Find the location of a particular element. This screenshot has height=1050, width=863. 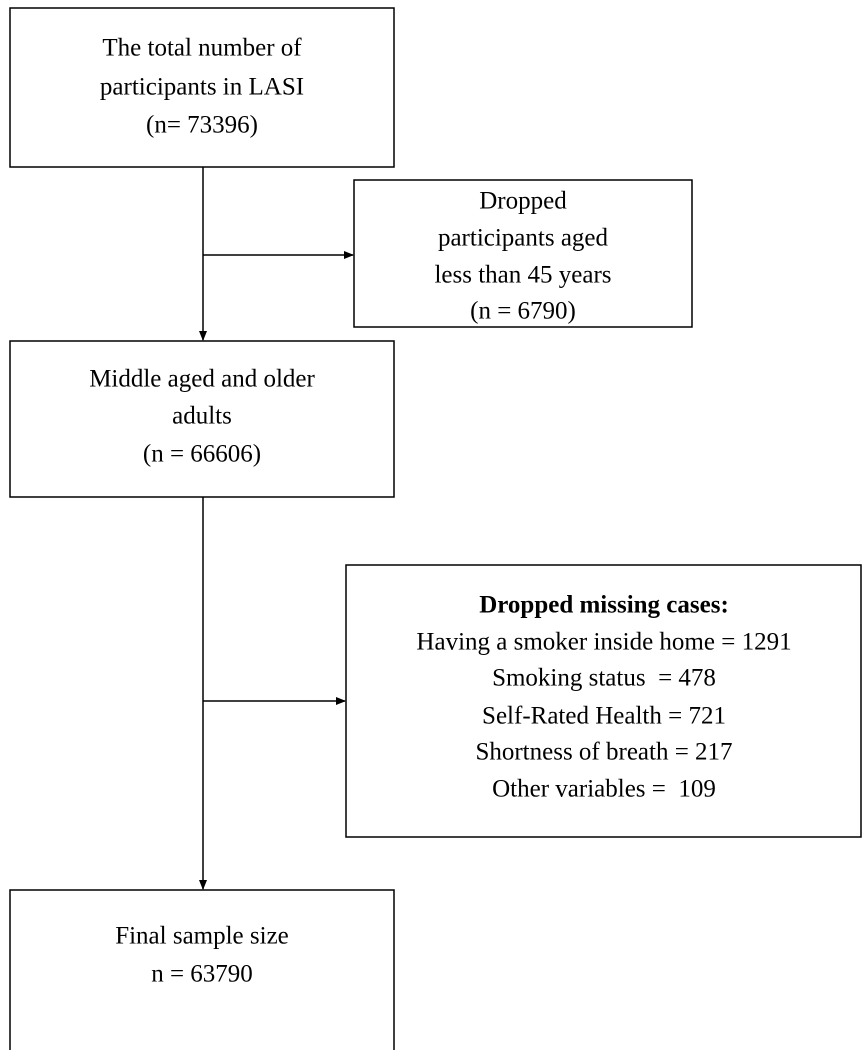

node-text: (n = 6790) is located at coordinates (523, 311).